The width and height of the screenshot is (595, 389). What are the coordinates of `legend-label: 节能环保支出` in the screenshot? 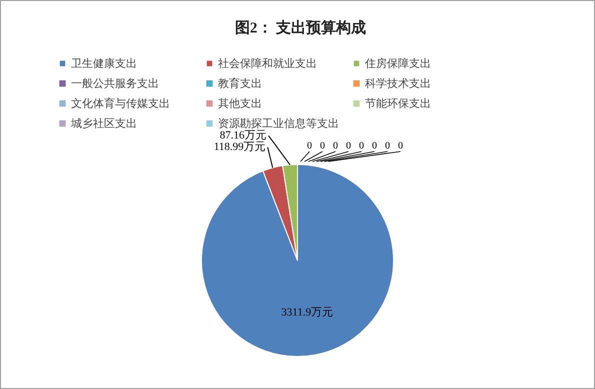 It's located at (398, 103).